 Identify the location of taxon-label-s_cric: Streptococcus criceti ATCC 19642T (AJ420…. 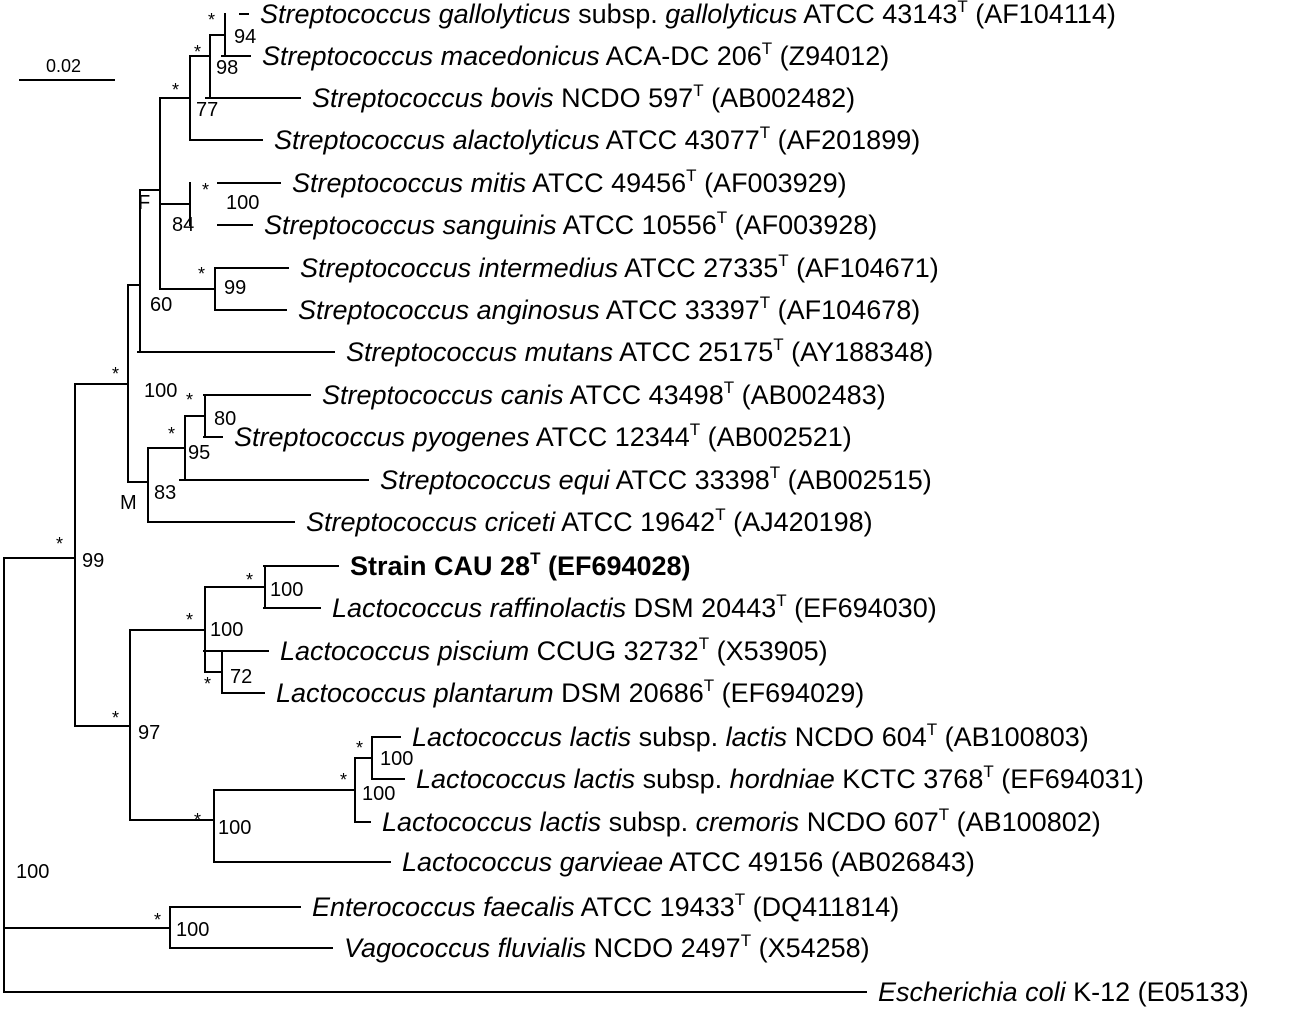
(589, 521).